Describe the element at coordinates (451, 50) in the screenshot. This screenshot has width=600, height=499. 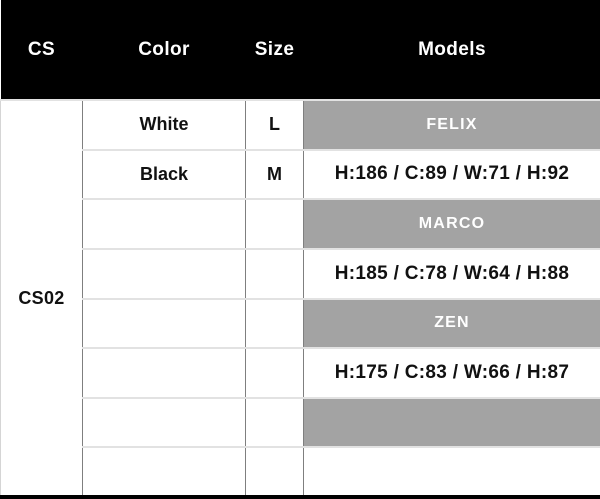
I see `header-cell-models: Models` at that location.